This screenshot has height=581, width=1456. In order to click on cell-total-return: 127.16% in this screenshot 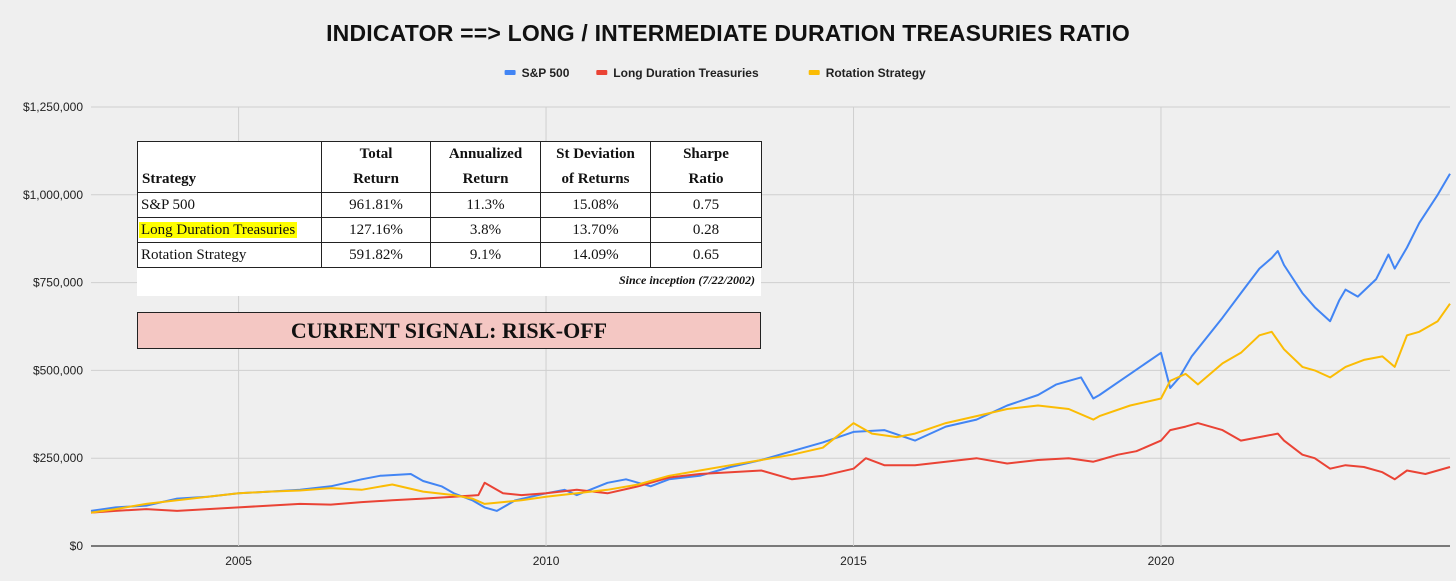, I will do `click(376, 230)`.